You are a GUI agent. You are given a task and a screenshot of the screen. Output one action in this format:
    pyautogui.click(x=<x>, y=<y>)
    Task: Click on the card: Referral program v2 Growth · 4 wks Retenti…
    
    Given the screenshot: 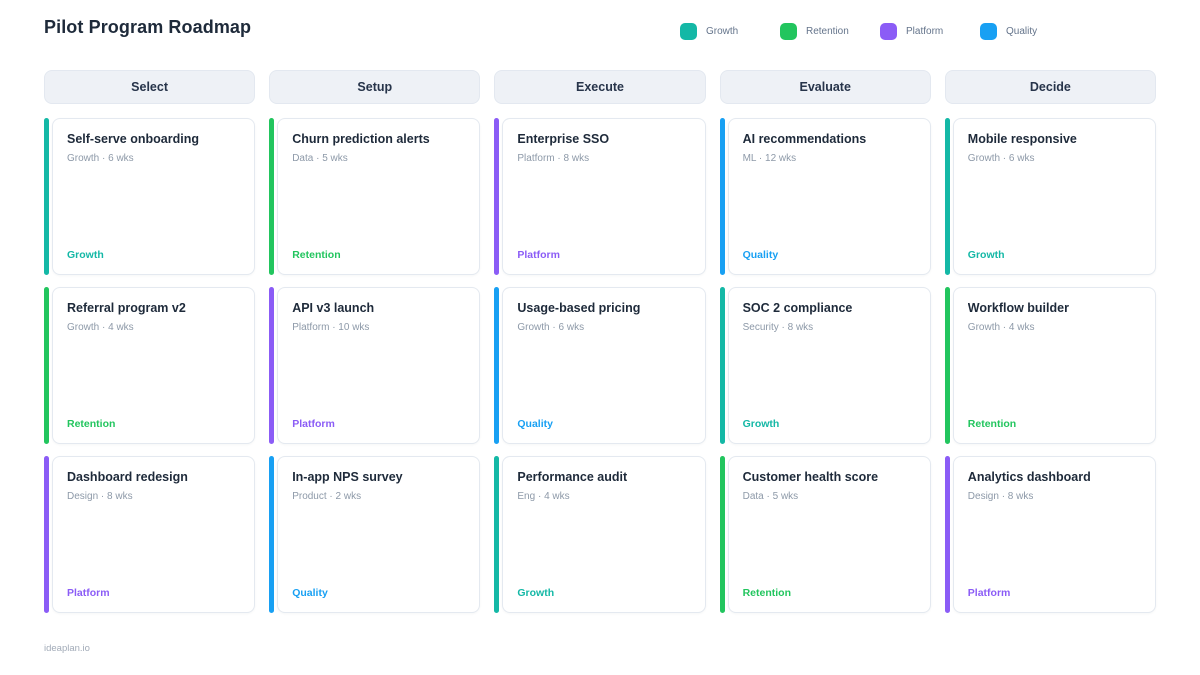 What is the action you would take?
    pyautogui.click(x=150, y=365)
    